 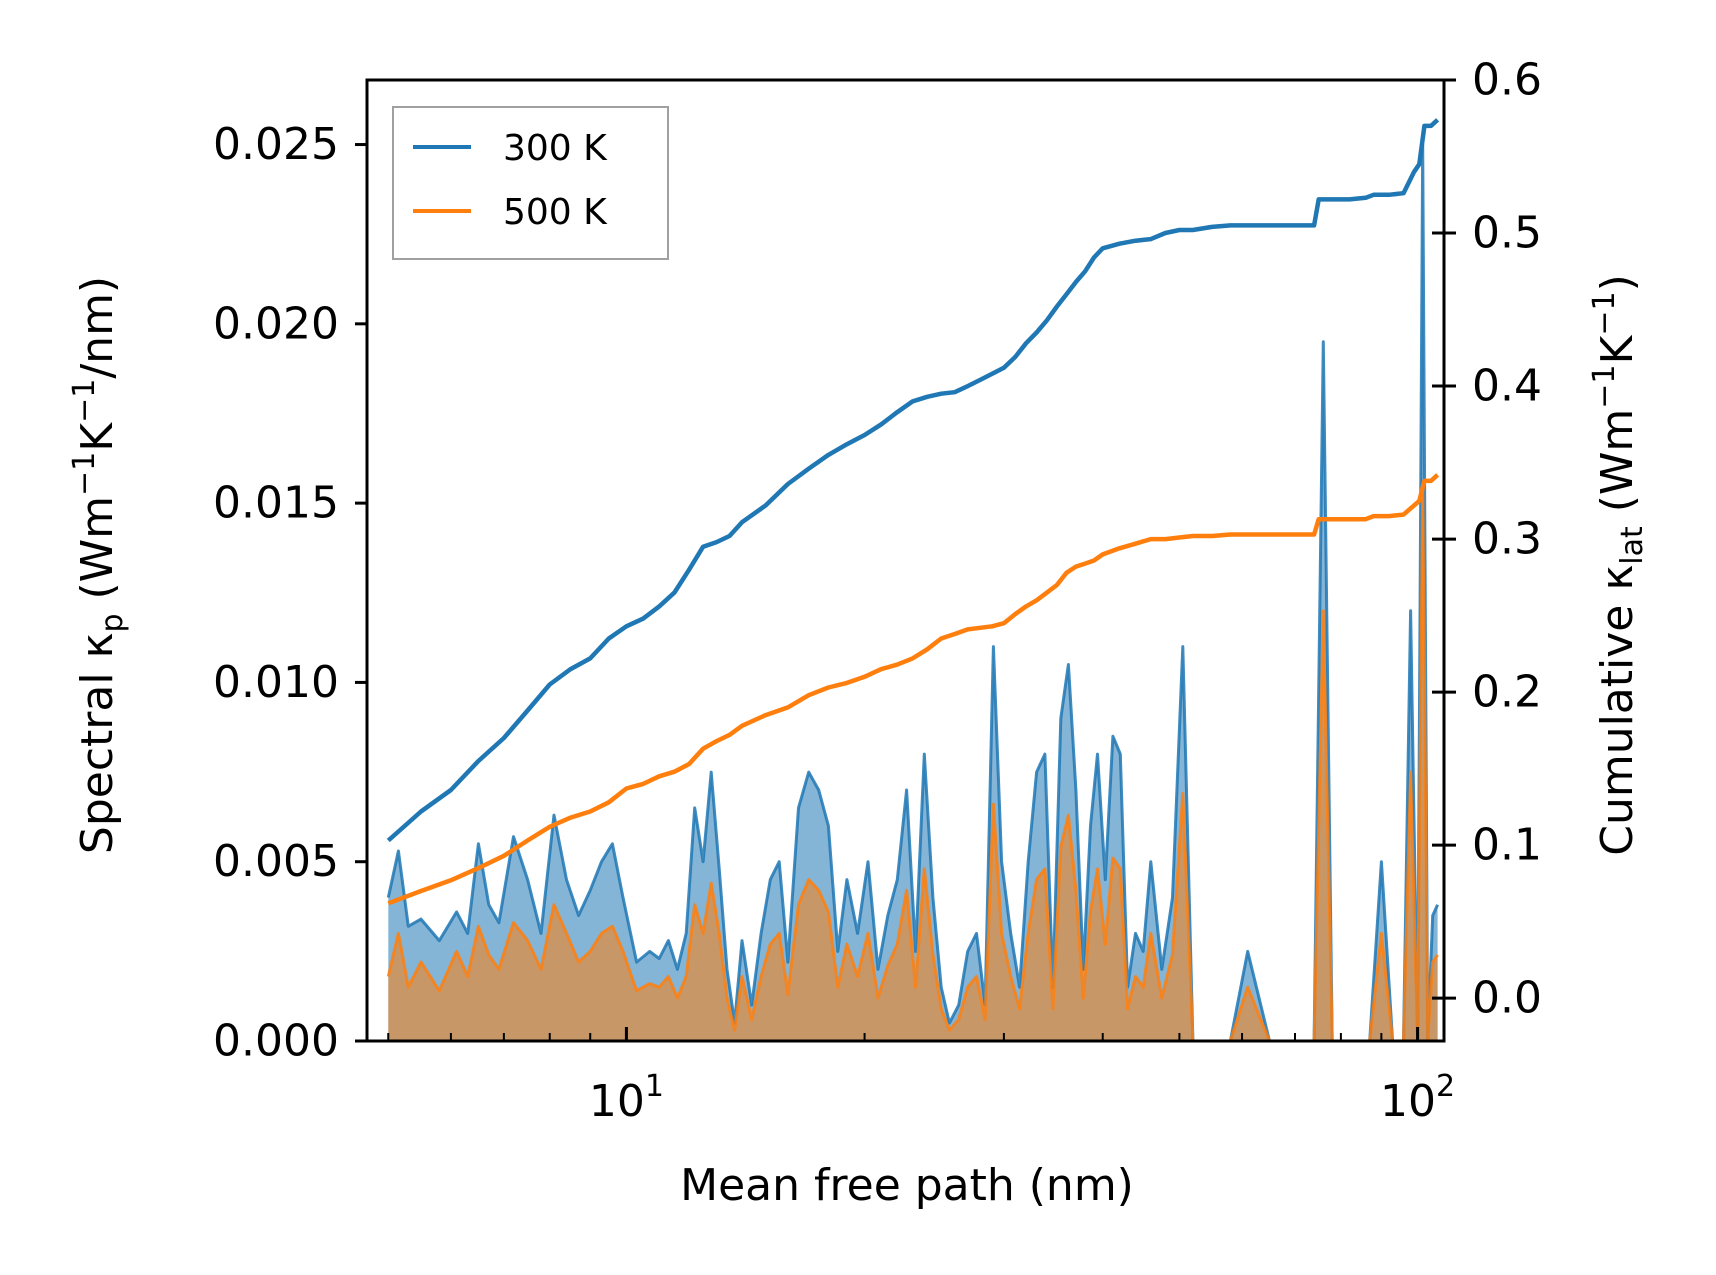 I want to click on y-left-label-sub: p, so click(x=112, y=622).